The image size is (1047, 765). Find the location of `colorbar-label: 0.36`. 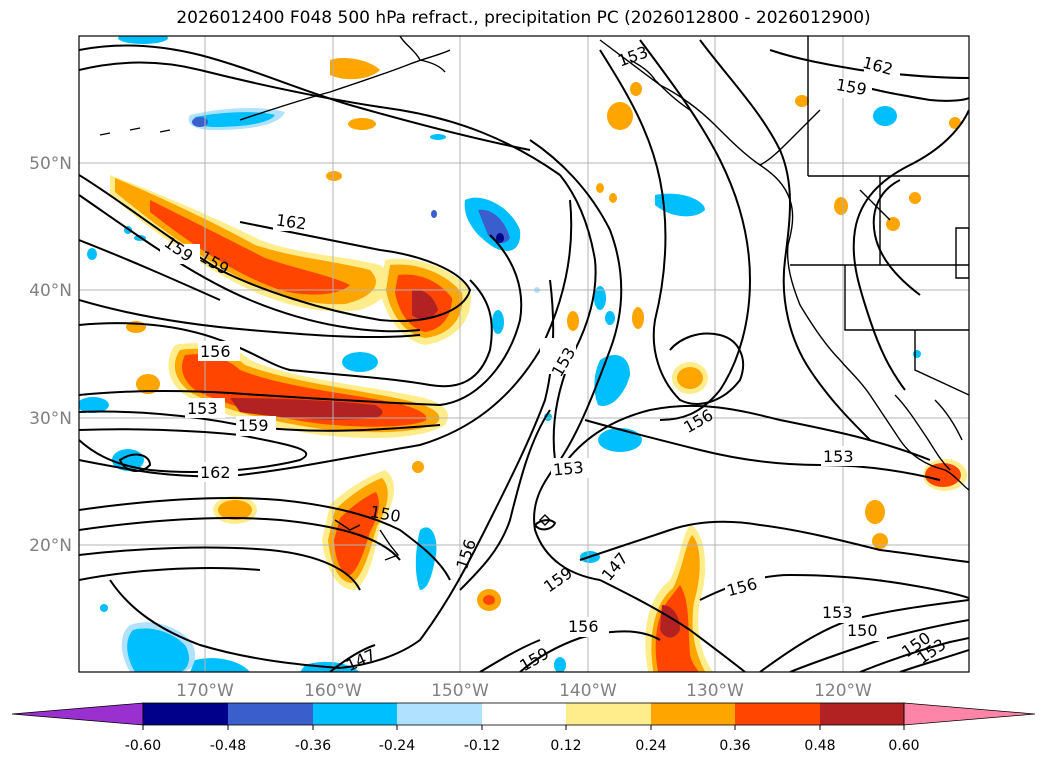

colorbar-label: 0.36 is located at coordinates (734, 746).